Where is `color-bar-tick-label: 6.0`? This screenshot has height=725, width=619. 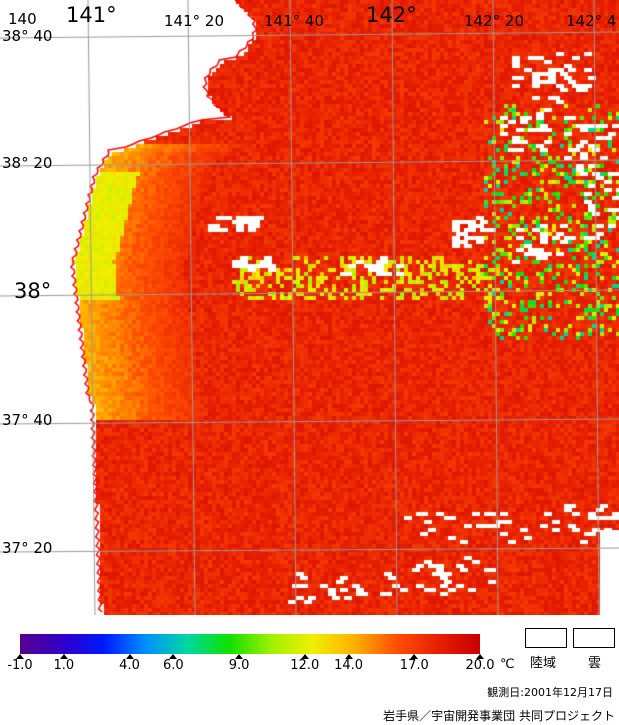 color-bar-tick-label: 6.0 is located at coordinates (173, 665).